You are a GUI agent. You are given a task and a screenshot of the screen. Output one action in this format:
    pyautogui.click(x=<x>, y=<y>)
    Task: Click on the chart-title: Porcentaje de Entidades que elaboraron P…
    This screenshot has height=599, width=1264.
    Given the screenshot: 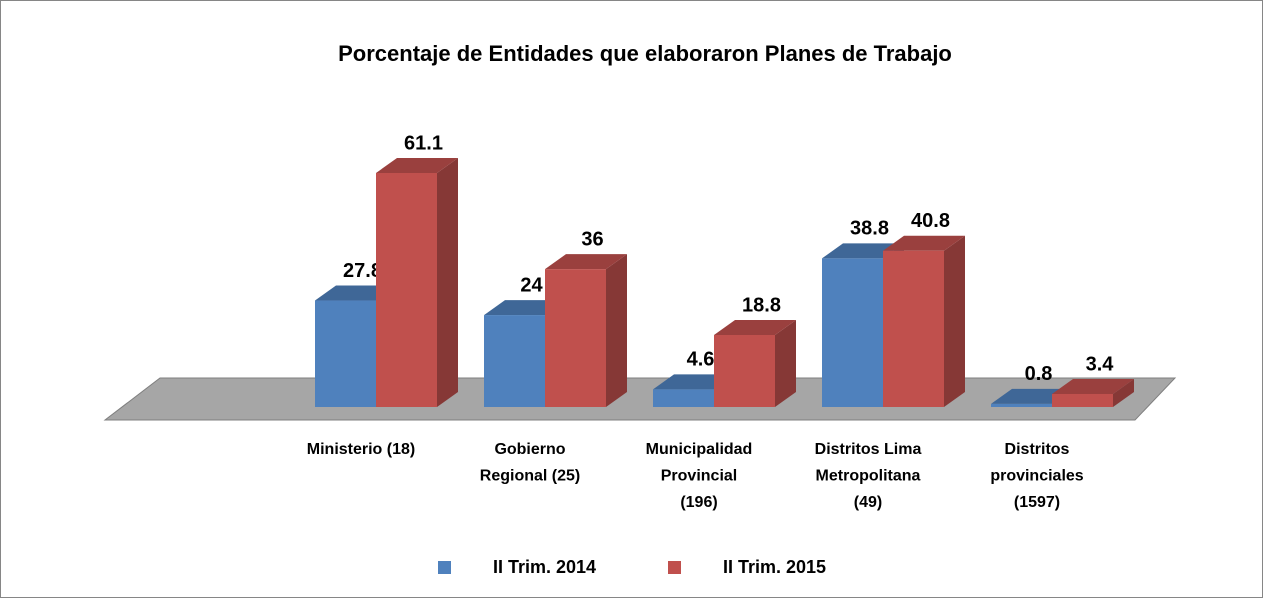 What is the action you would take?
    pyautogui.click(x=645, y=53)
    